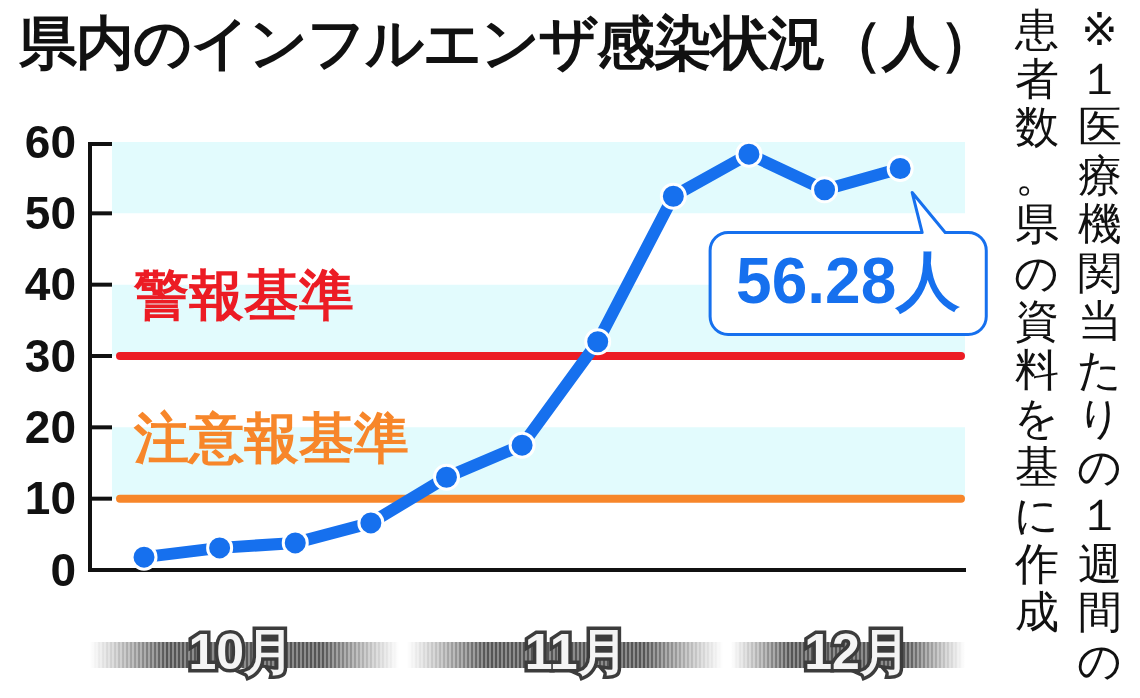 The width and height of the screenshot is (1140, 698). Describe the element at coordinates (50, 427) in the screenshot. I see `y-tick-label: 20` at that location.